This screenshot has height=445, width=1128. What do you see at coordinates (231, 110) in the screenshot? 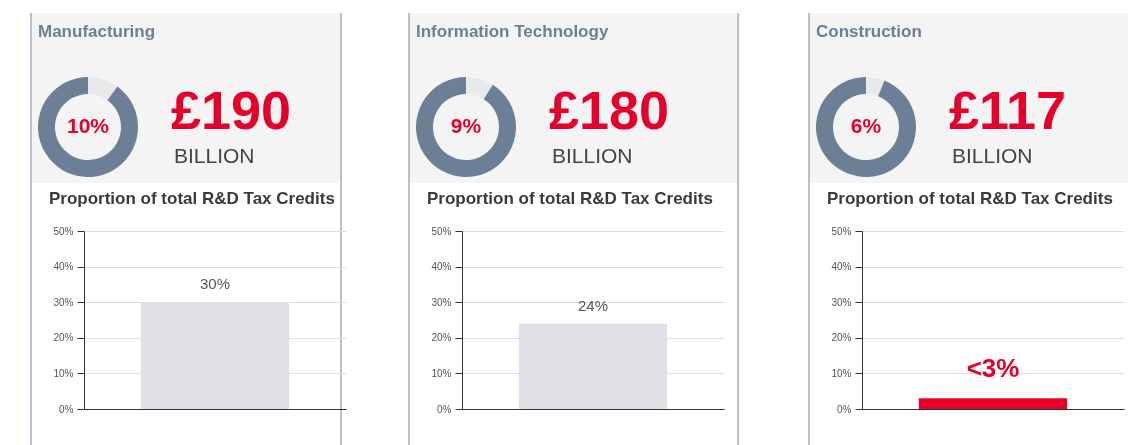
I see `text: £190` at bounding box center [231, 110].